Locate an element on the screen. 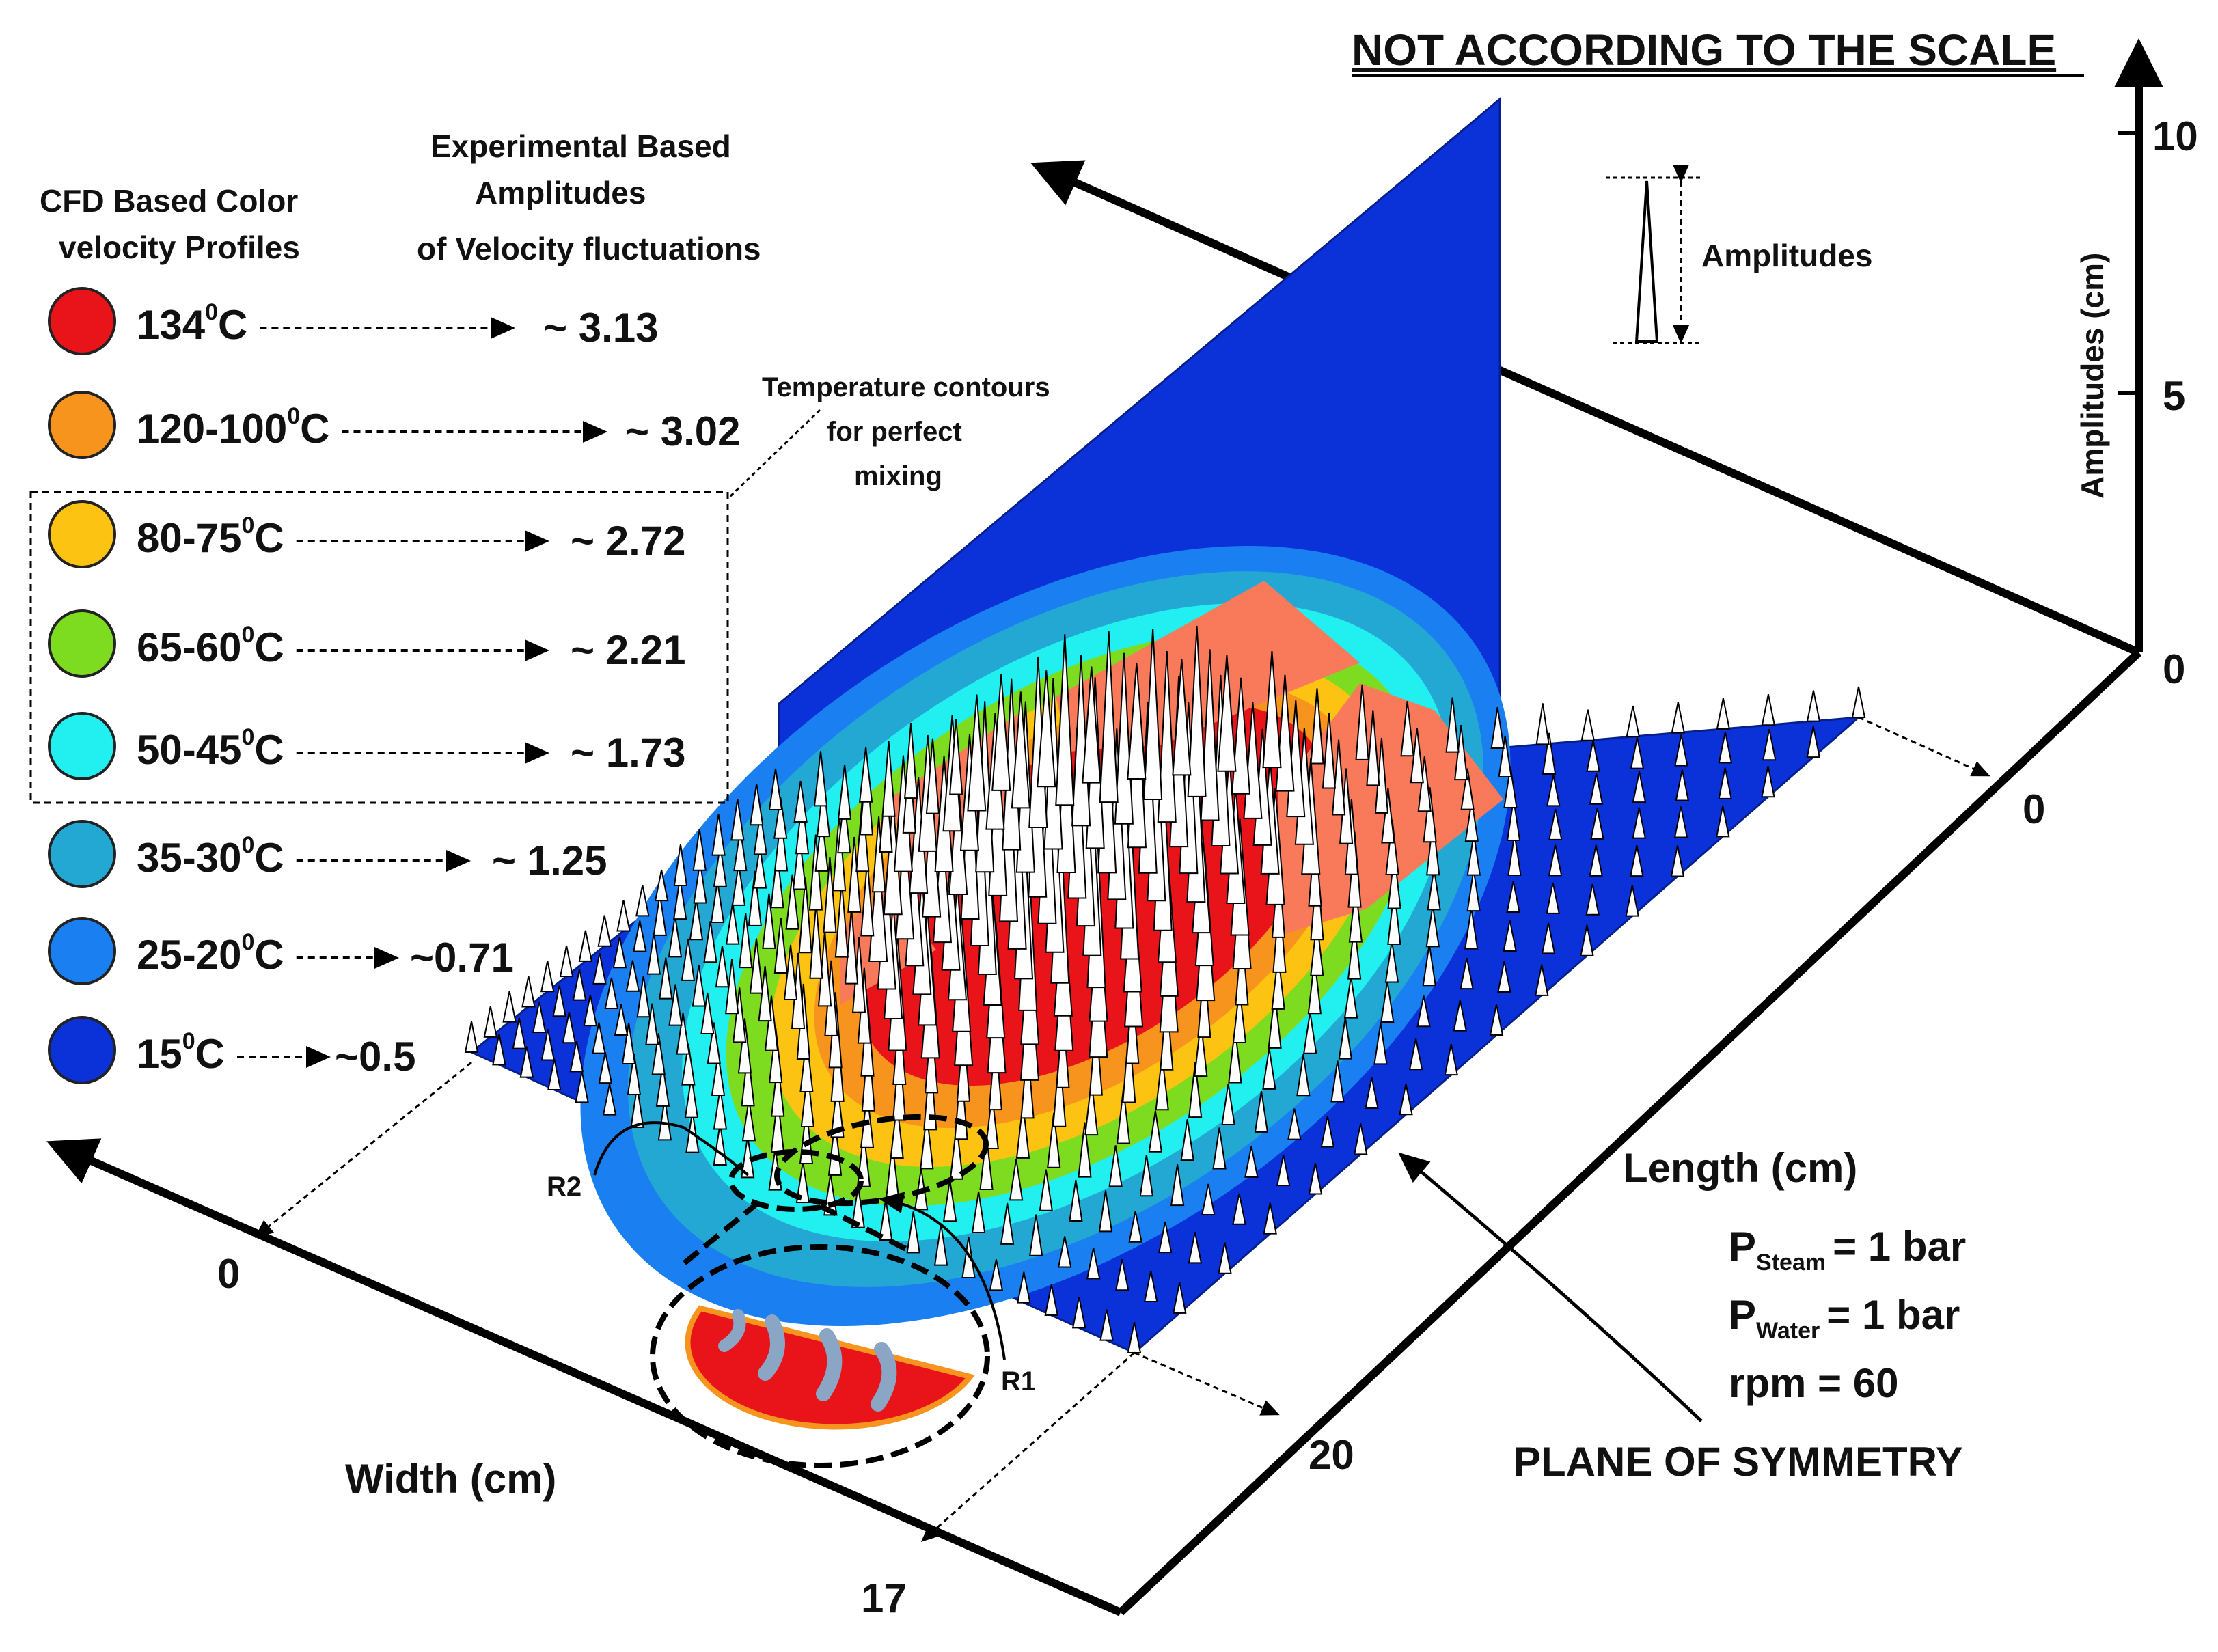 The width and height of the screenshot is (2218, 1652). contours-callout-3: mixing is located at coordinates (898, 476).